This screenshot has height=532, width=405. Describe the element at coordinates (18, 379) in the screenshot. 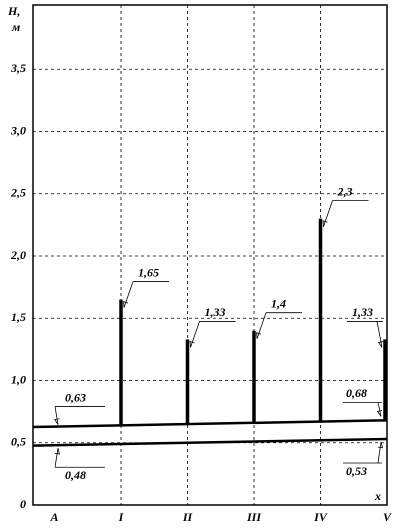

I see `y-tick-label: 1,0` at that location.